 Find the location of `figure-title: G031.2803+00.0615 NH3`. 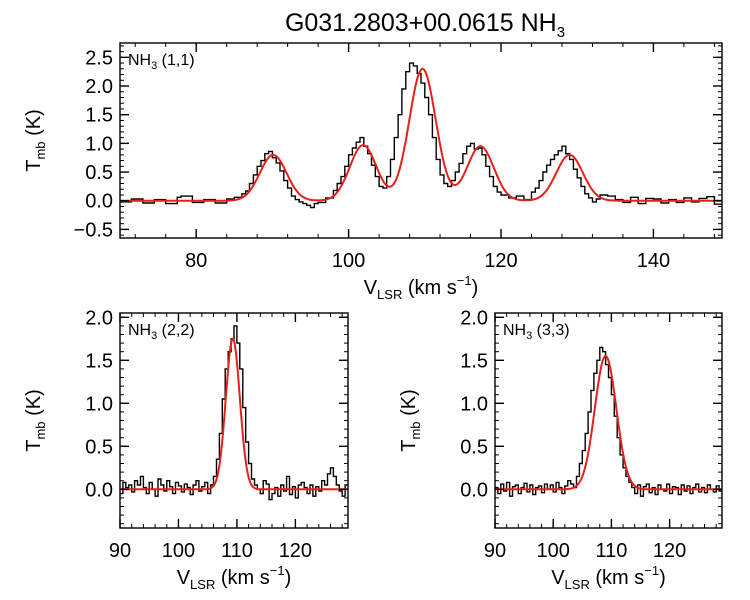

figure-title: G031.2803+00.0615 NH3 is located at coordinates (425, 25).